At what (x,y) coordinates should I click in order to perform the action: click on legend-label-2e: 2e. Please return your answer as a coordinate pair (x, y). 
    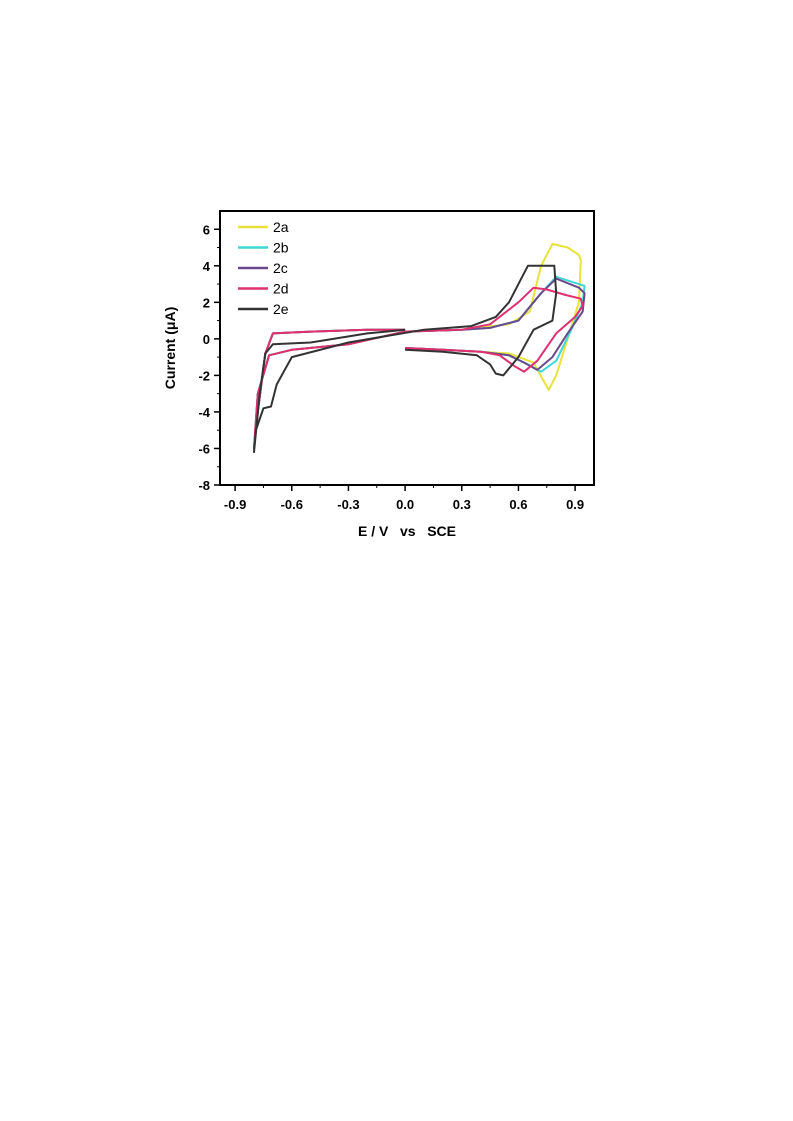
    Looking at the image, I should click on (281, 309).